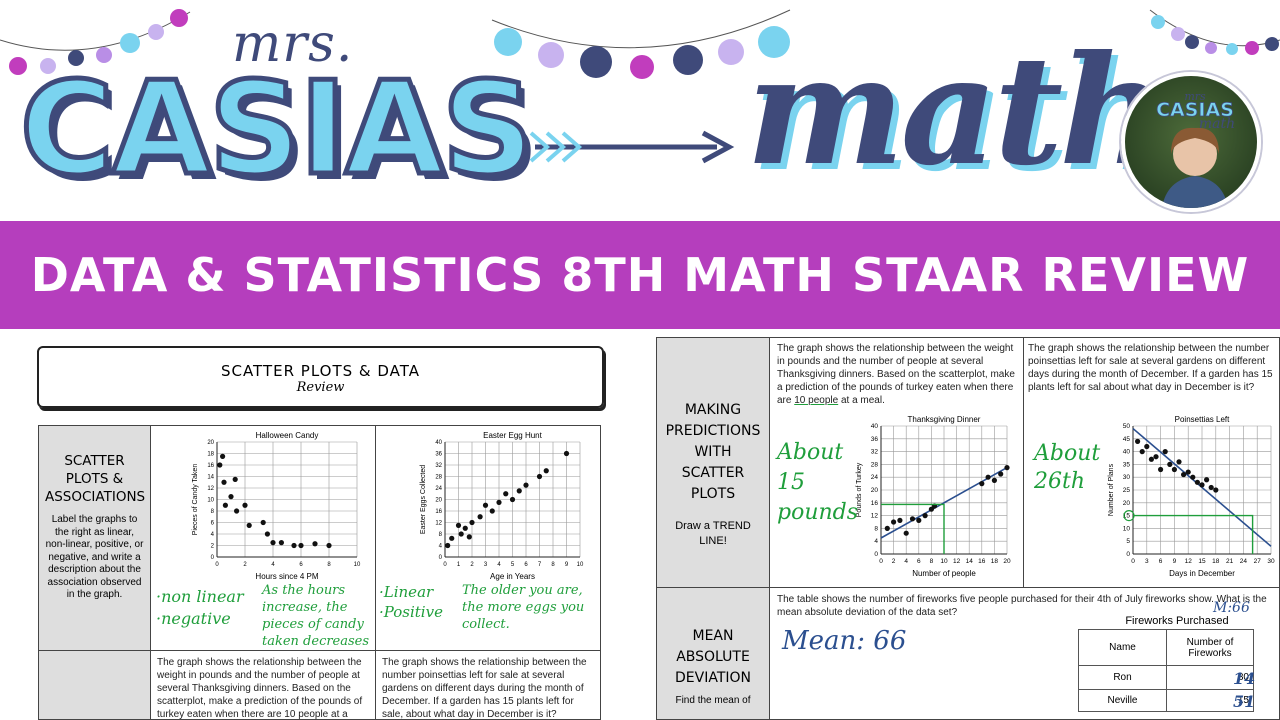  Describe the element at coordinates (875, 426) in the screenshot. I see `y-tick-label: 40` at that location.